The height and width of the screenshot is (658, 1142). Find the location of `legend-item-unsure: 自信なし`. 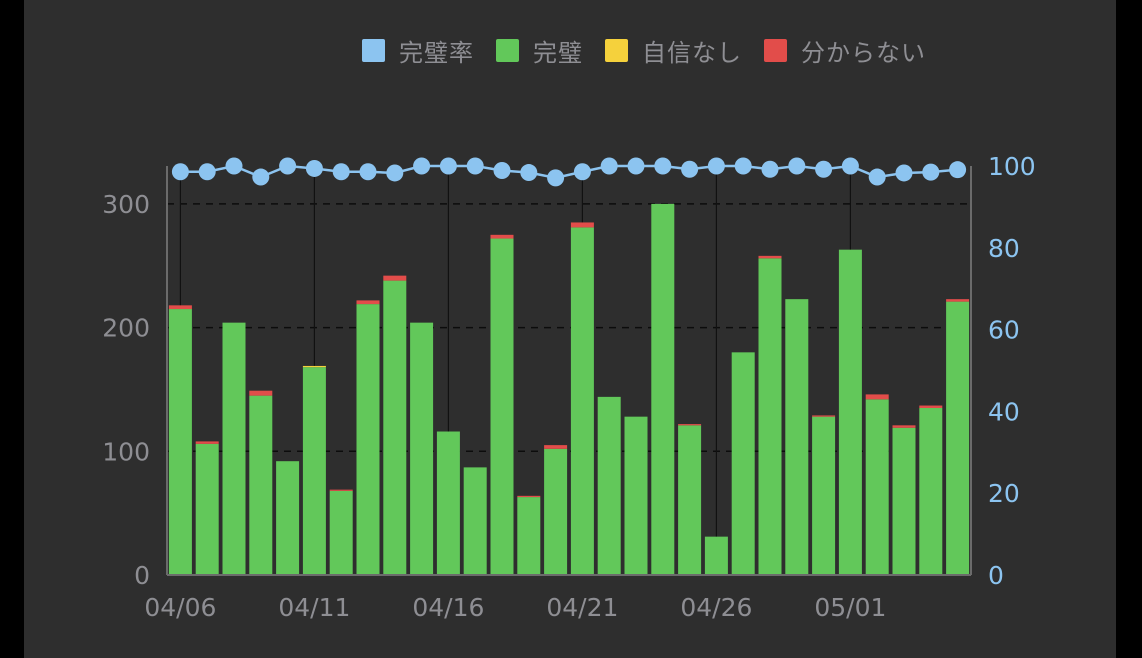

legend-item-unsure: 自信なし is located at coordinates (673, 50).